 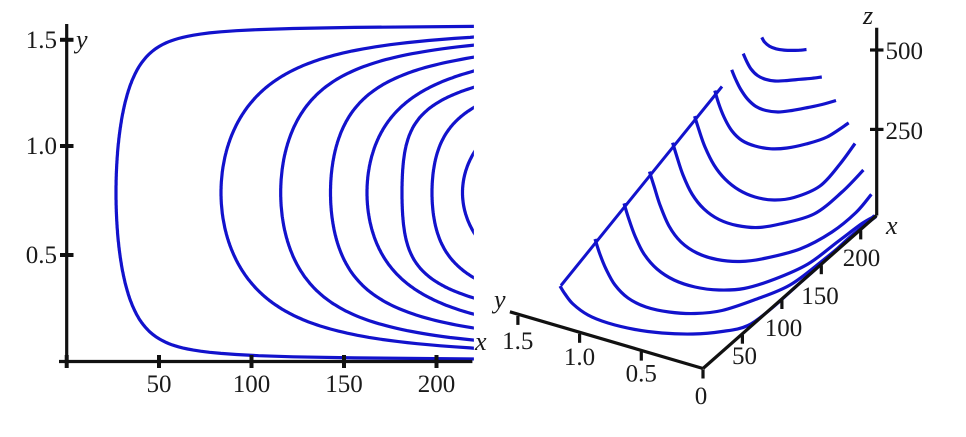 What do you see at coordinates (867, 15) in the screenshot?
I see `svg-text: z` at bounding box center [867, 15].